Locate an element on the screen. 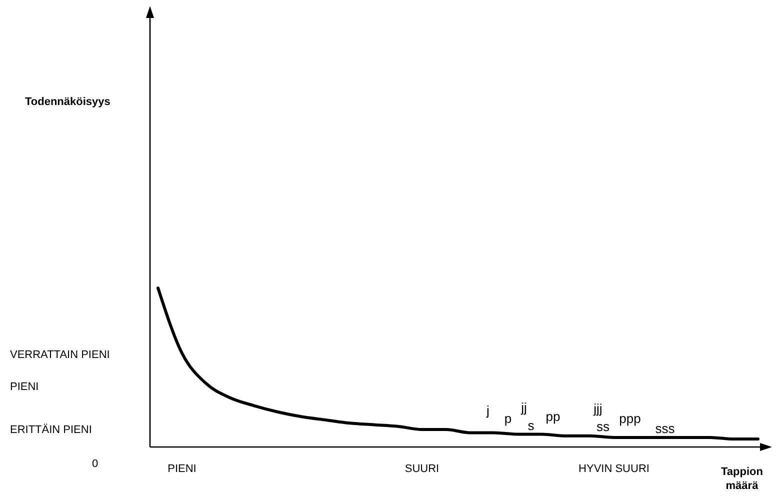 This screenshot has height=498, width=776. annotation: j is located at coordinates (488, 410).